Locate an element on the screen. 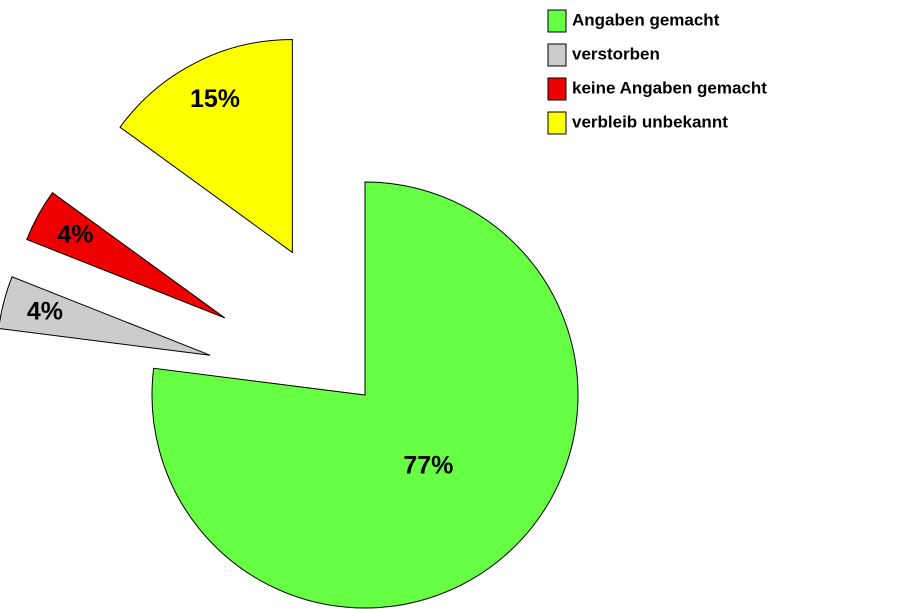  slice-label: 77% is located at coordinates (428, 466).